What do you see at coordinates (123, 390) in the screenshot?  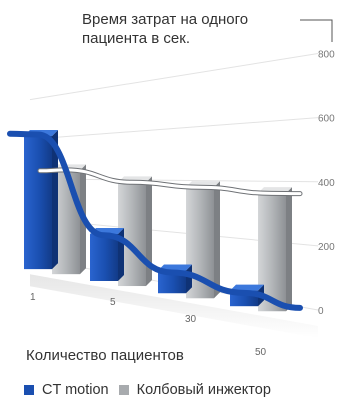 I see `legend-swatch-injector` at bounding box center [123, 390].